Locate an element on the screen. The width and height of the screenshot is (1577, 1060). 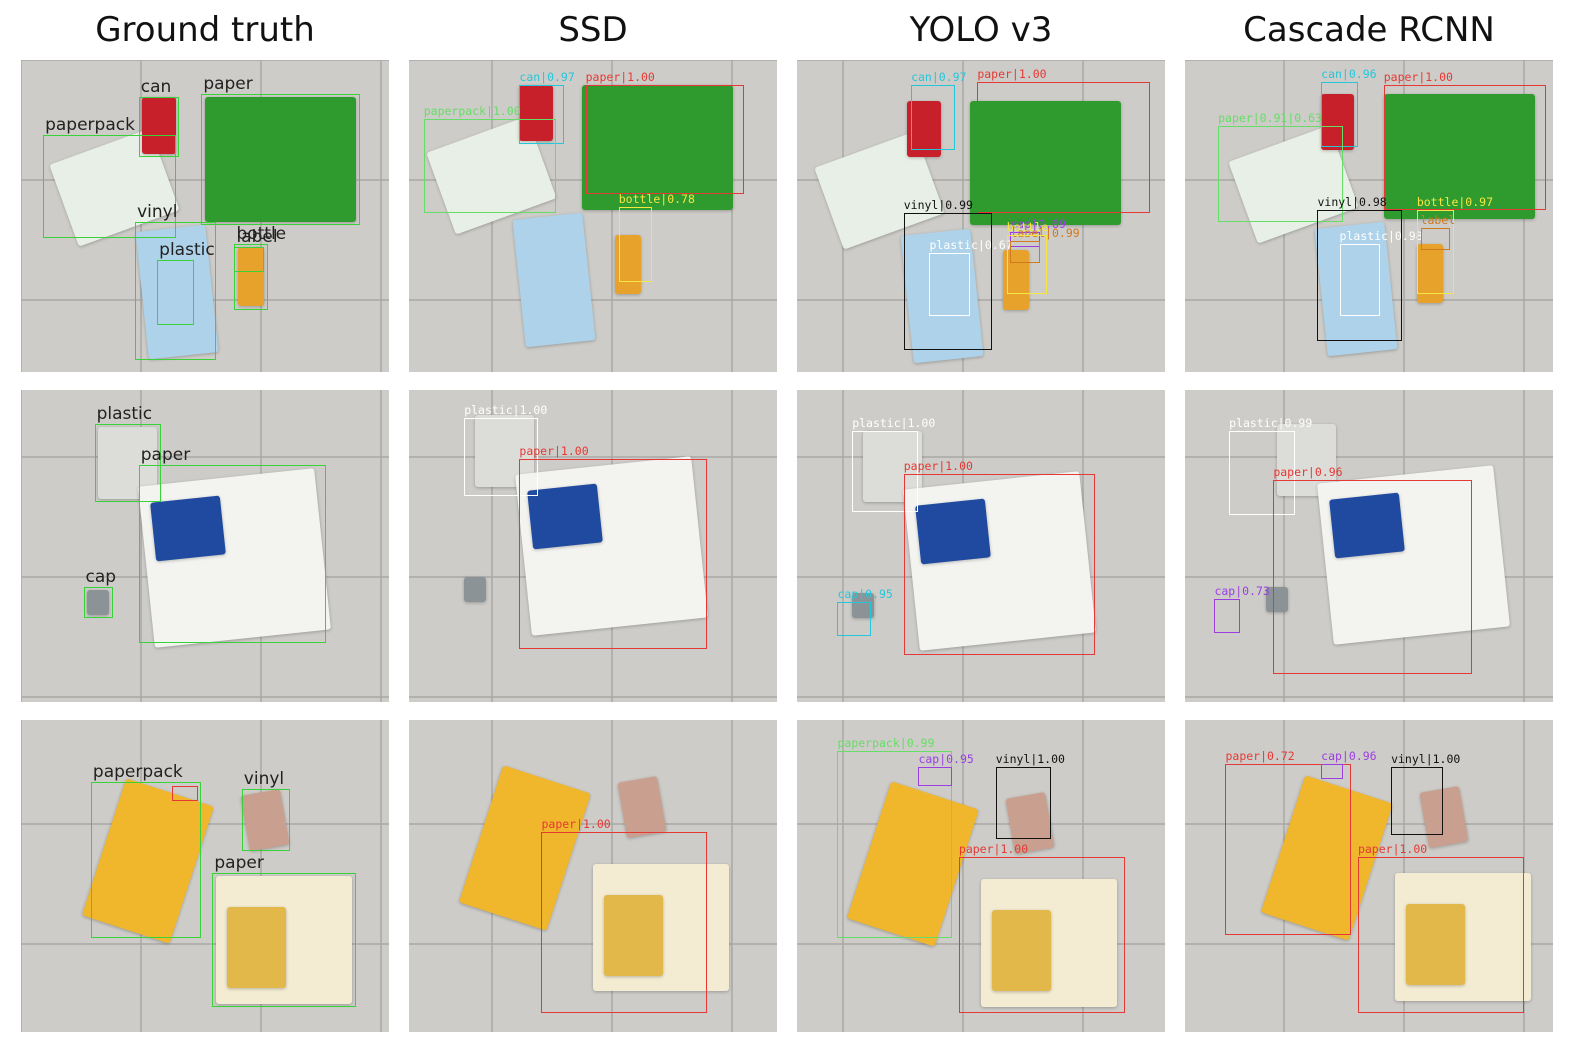
column-title-ground-truth: Ground truth is located at coordinates (205, 30).